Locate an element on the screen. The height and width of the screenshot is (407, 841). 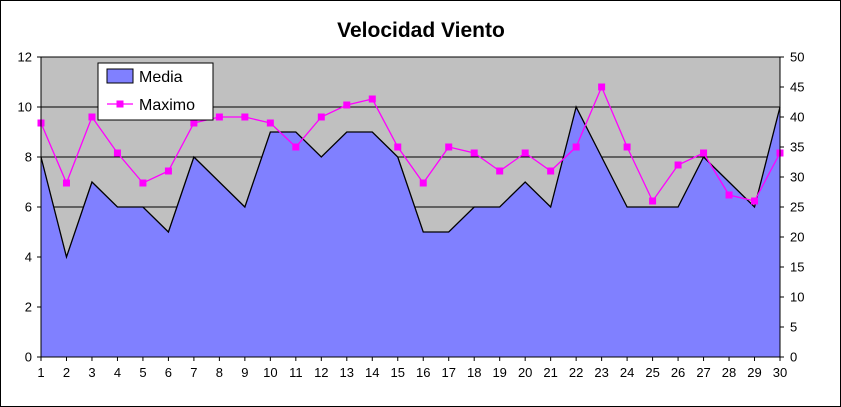
x-tick-label: 25 is located at coordinates (652, 372).